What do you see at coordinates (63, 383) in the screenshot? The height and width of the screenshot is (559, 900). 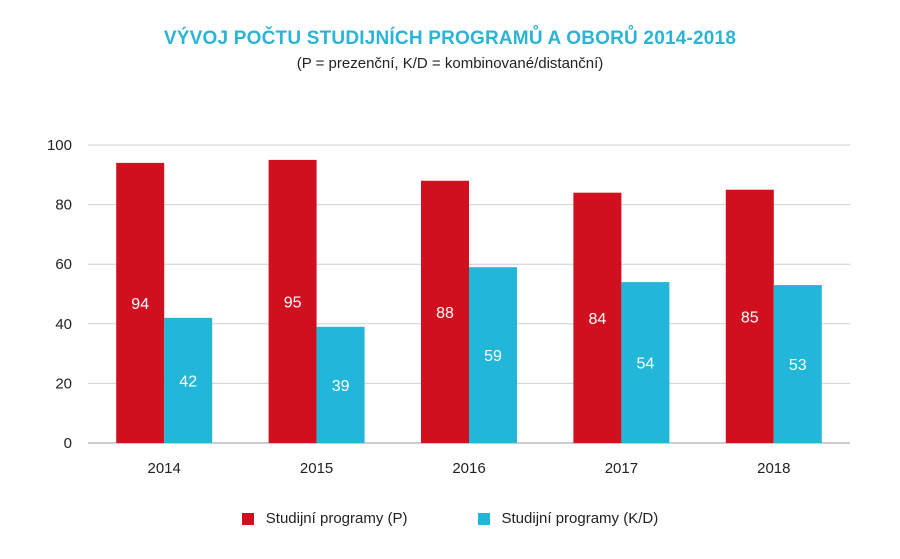 I see `y-tick-label: 20` at bounding box center [63, 383].